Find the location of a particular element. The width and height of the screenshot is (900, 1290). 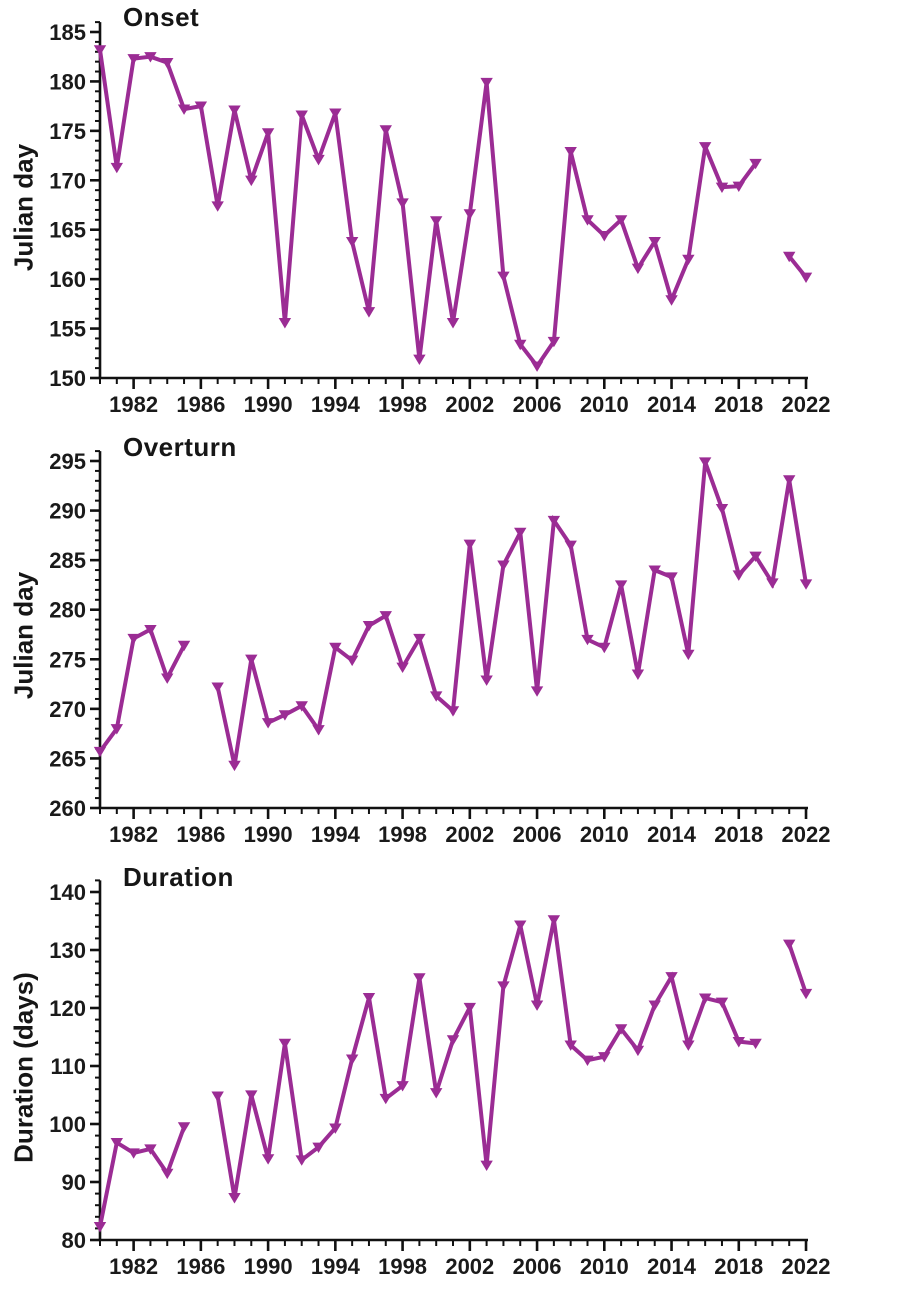

x-tick-label: 2014 is located at coordinates (672, 1266).